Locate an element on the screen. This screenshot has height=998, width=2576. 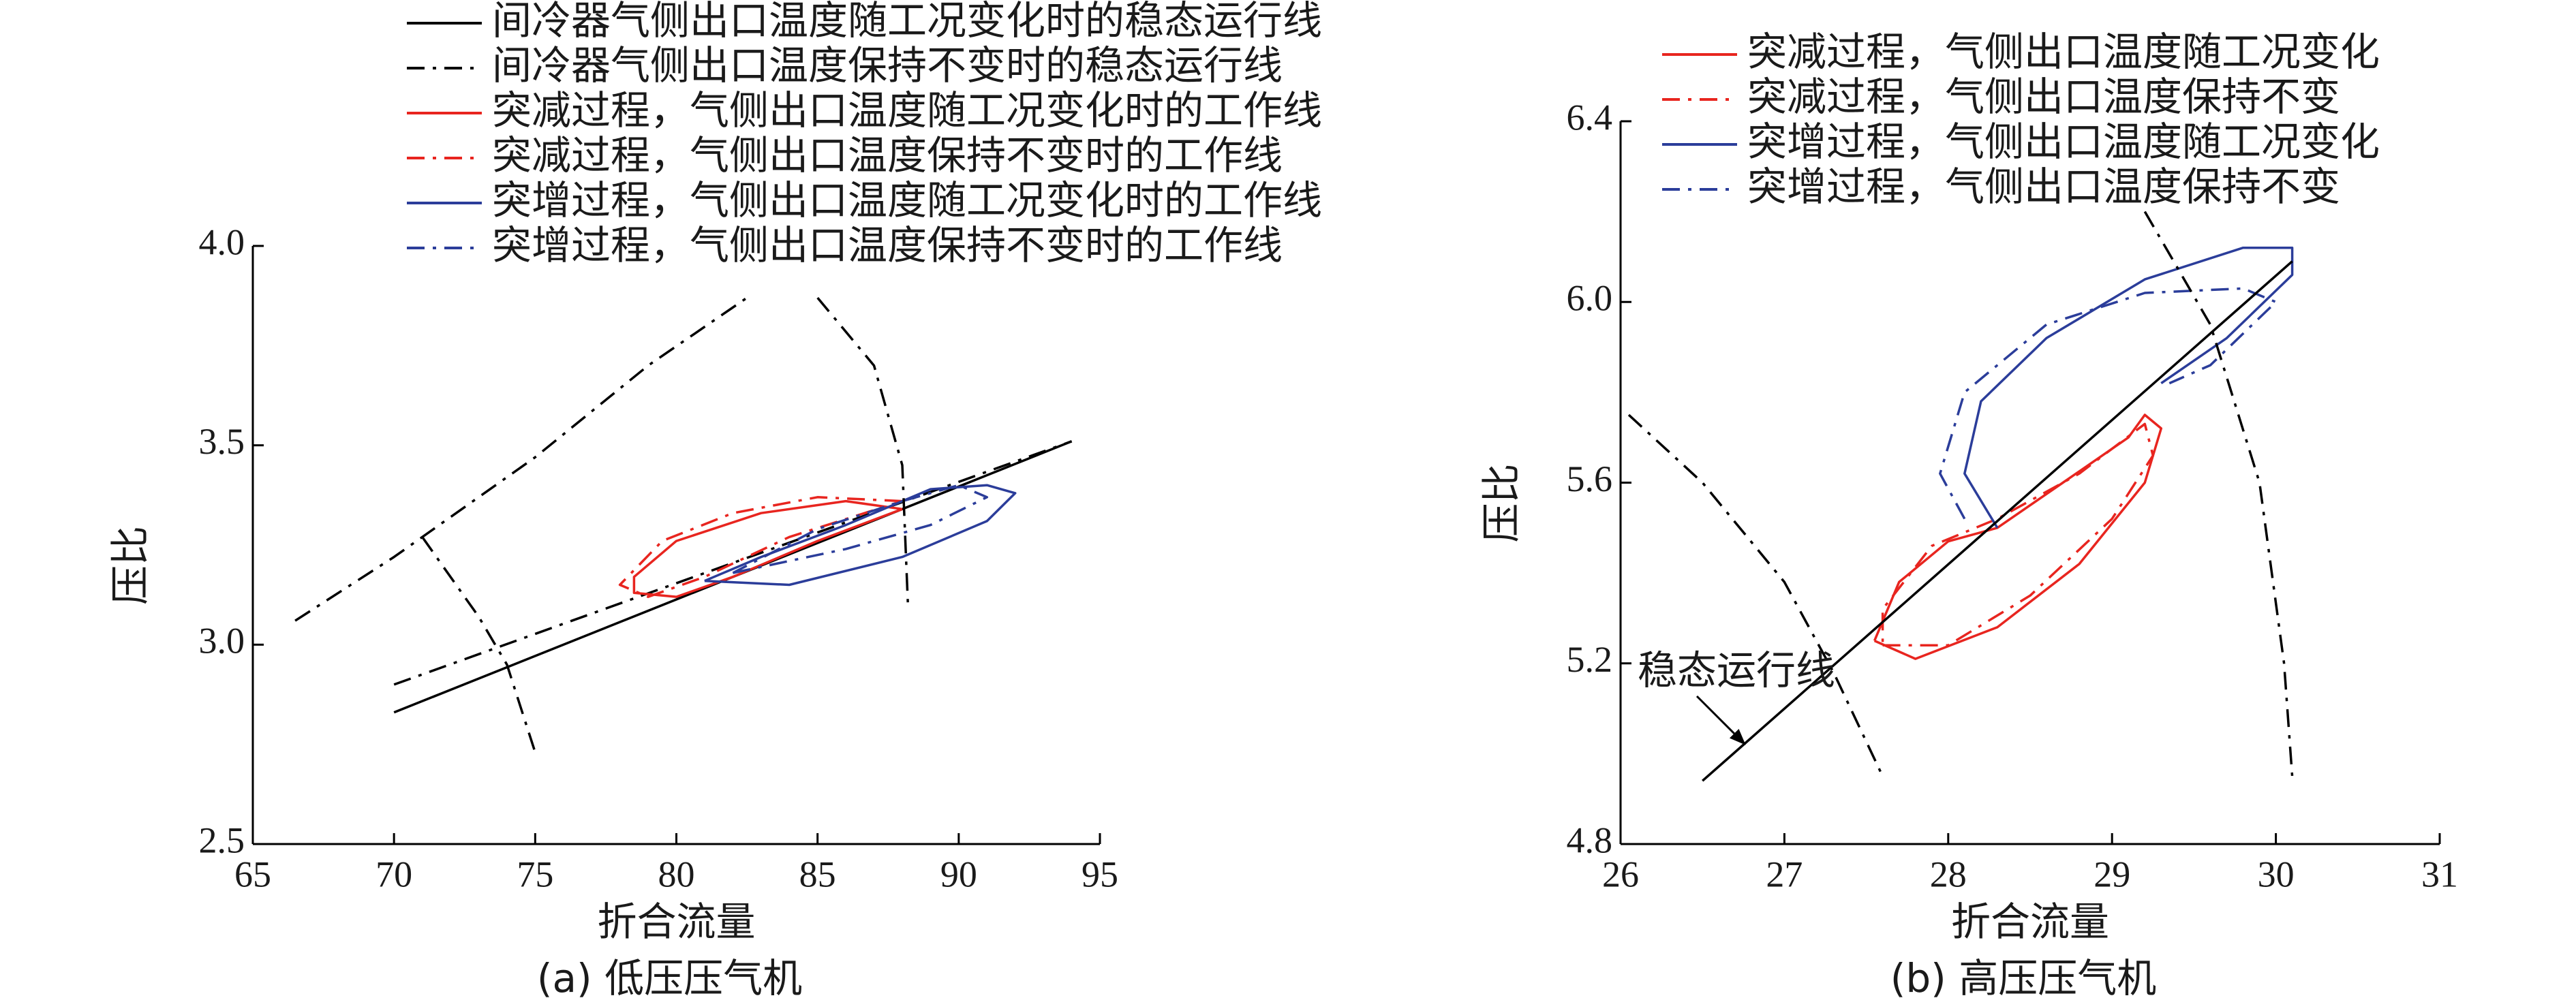
legend-label: 间冷器气侧出口温度保持不变时的稳态运行线 is located at coordinates (887, 65).